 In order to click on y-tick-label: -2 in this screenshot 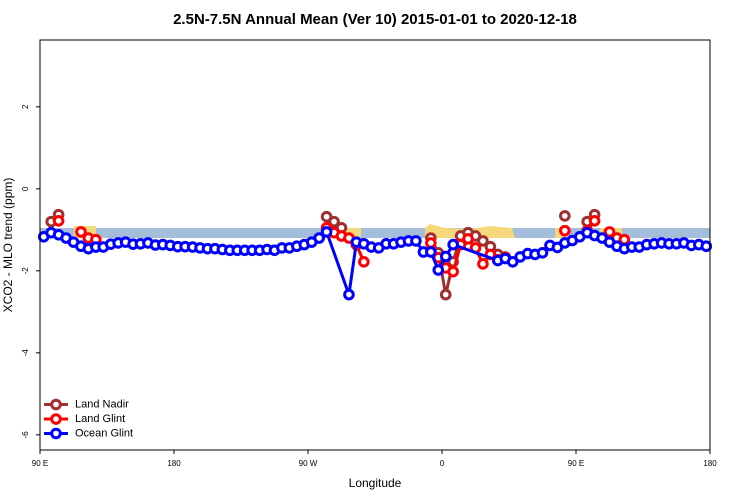, I will do `click(25, 271)`.